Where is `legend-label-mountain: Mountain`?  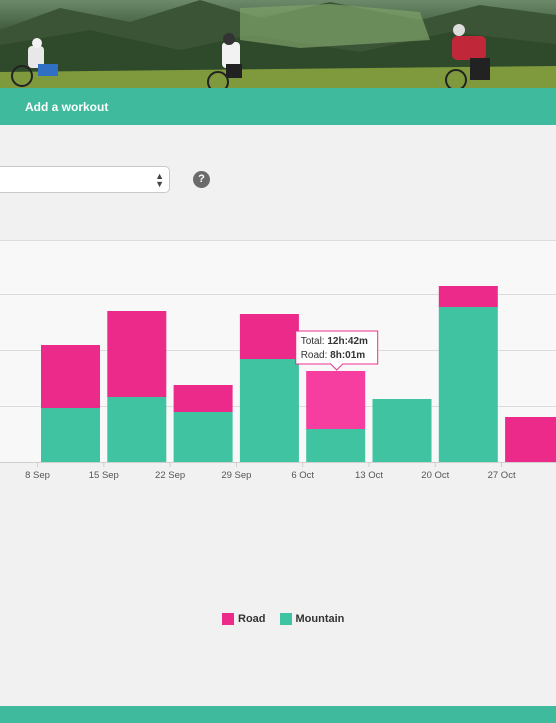 legend-label-mountain: Mountain is located at coordinates (320, 619).